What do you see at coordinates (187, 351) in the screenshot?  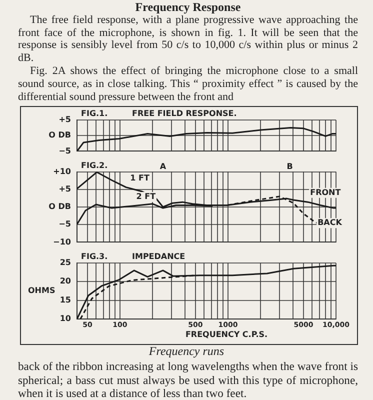 I see `text: Frequency runs` at bounding box center [187, 351].